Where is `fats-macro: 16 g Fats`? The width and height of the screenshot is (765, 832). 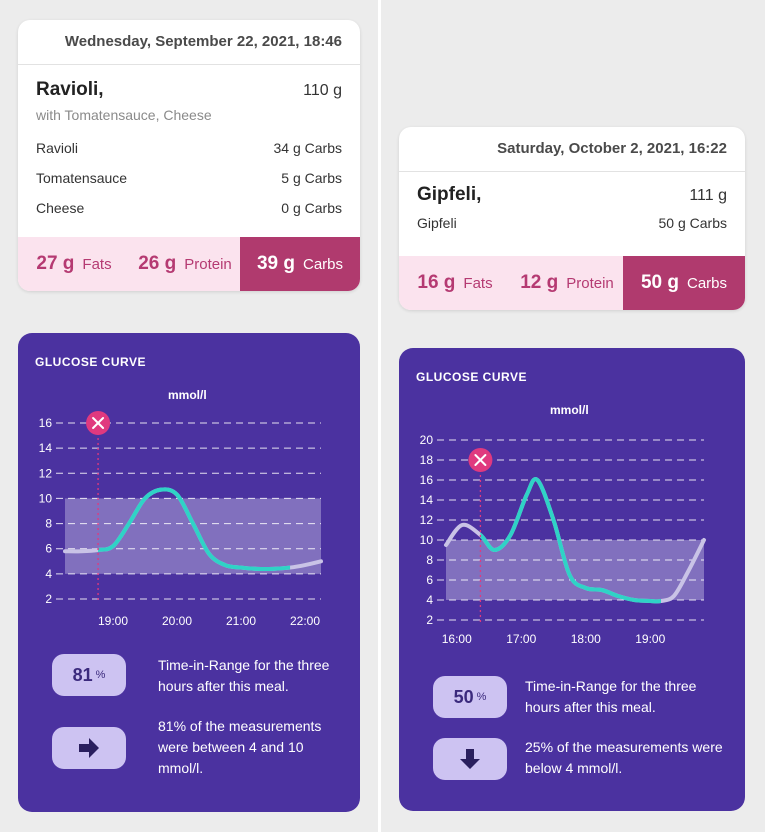 fats-macro: 16 g Fats is located at coordinates (455, 283).